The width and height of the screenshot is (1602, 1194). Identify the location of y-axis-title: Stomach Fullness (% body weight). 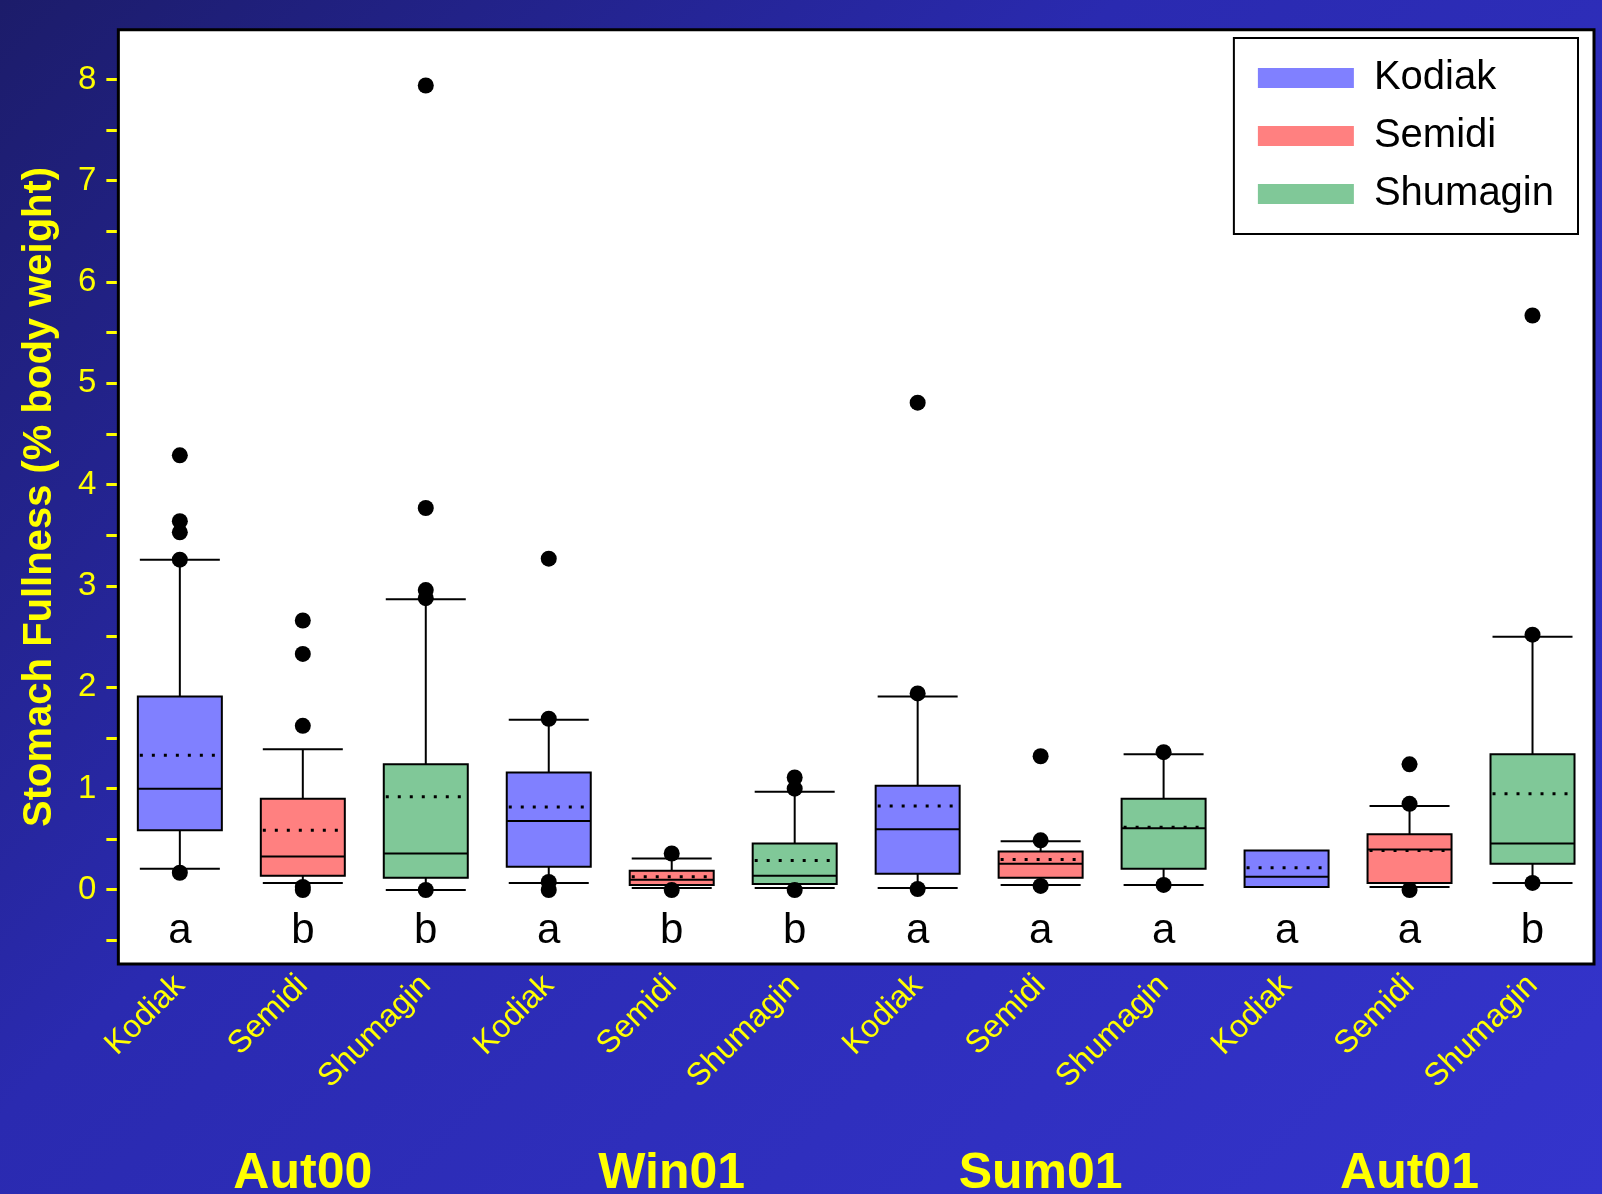
(37, 496).